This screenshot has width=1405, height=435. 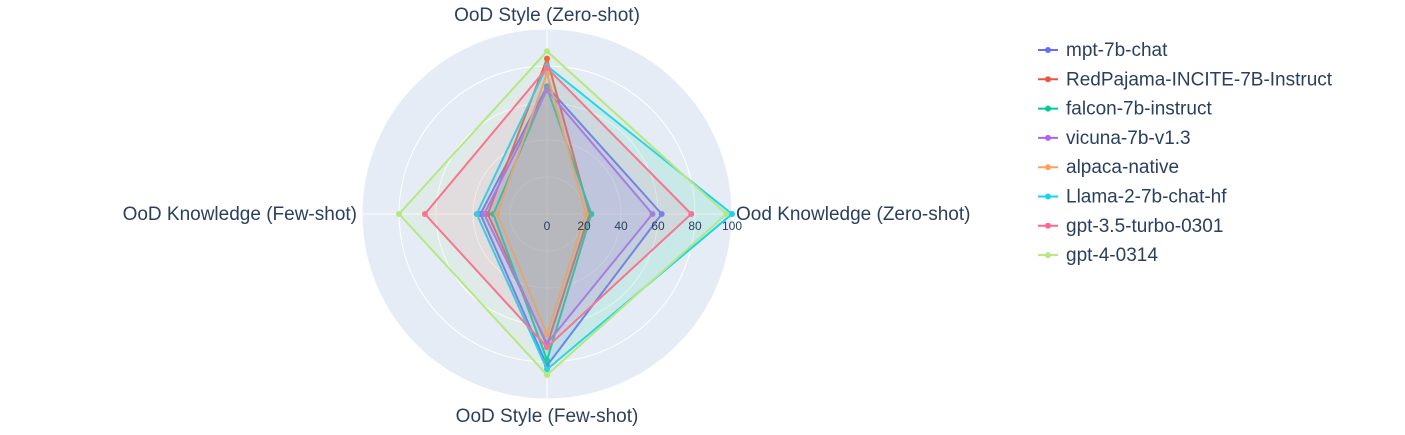 I want to click on radial-tick-label: 100, so click(x=732, y=226).